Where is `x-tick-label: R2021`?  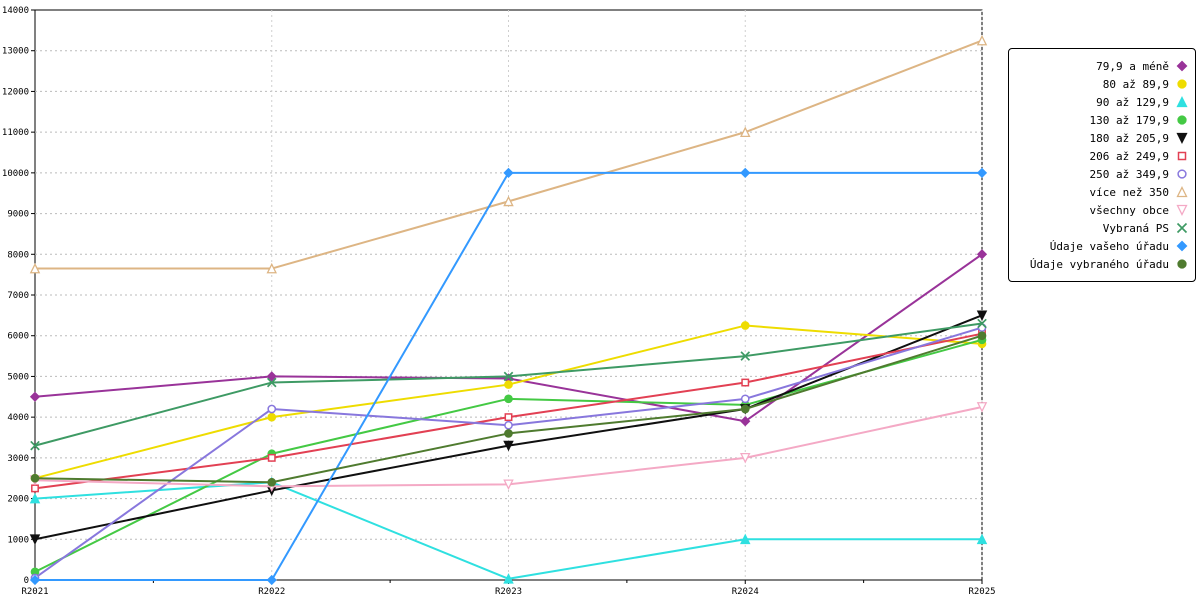
x-tick-label: R2021 is located at coordinates (34, 592).